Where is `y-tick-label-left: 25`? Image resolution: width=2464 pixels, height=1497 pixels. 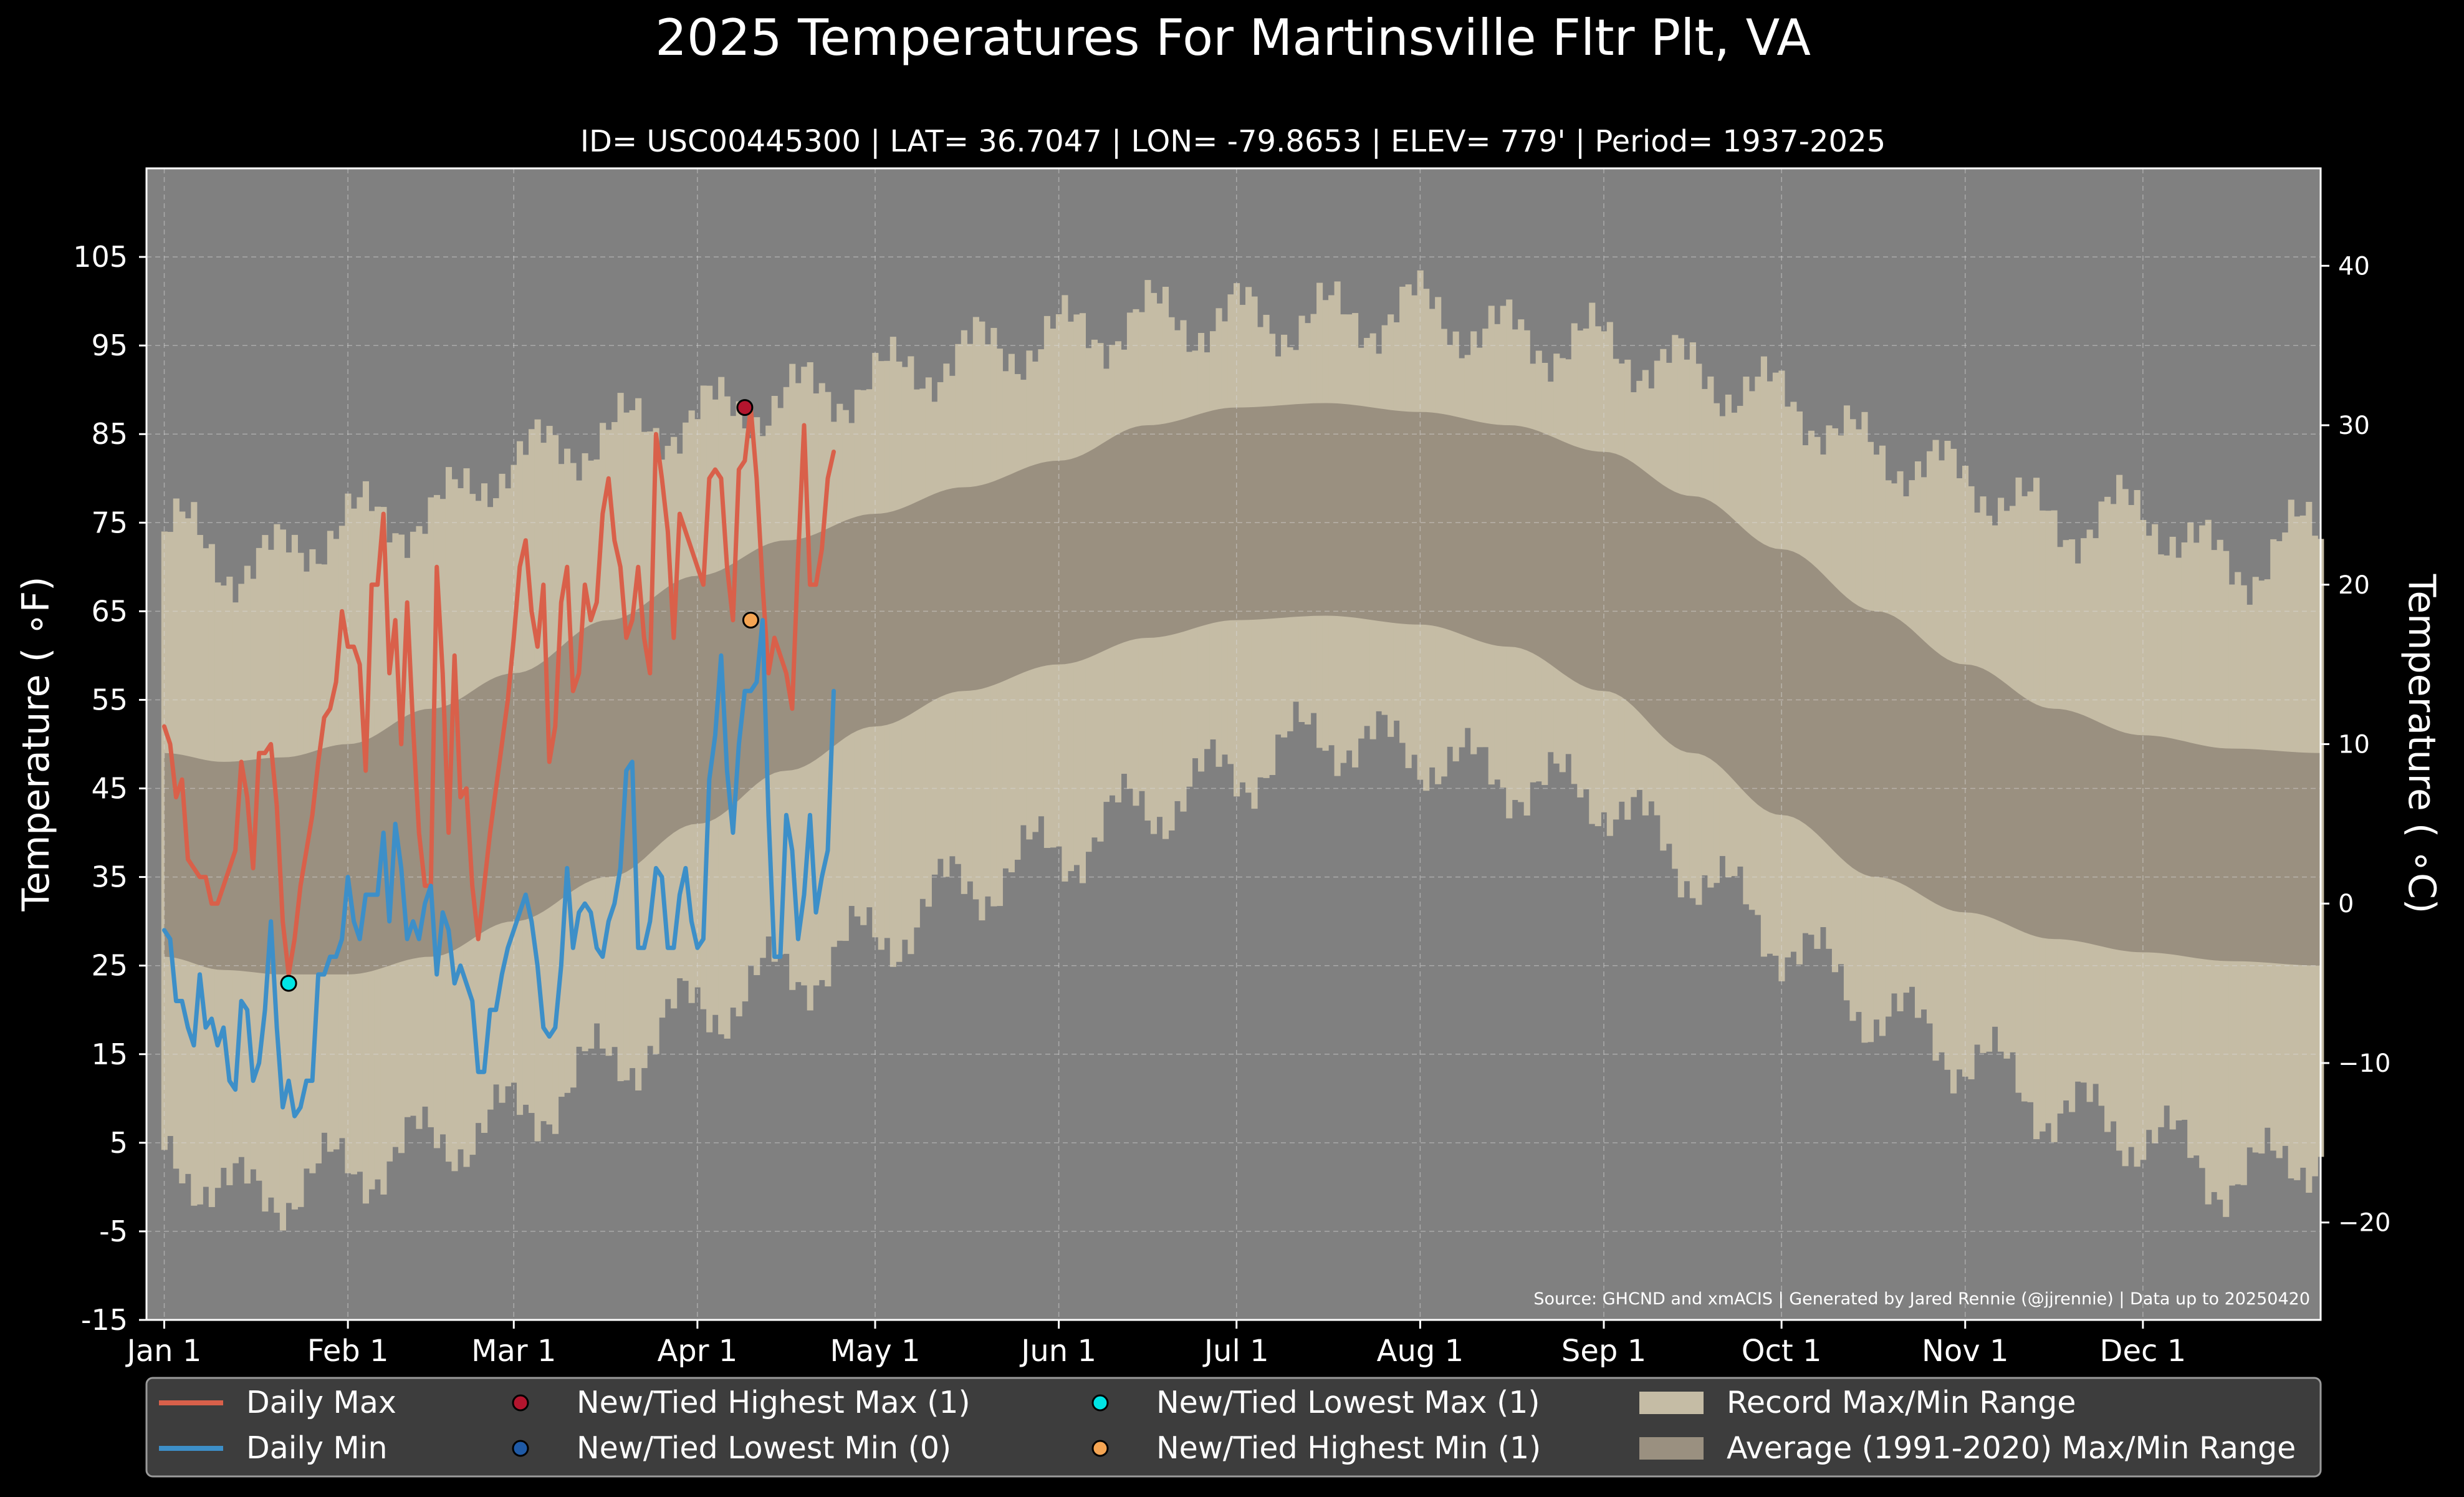 y-tick-label-left: 25 is located at coordinates (109, 966).